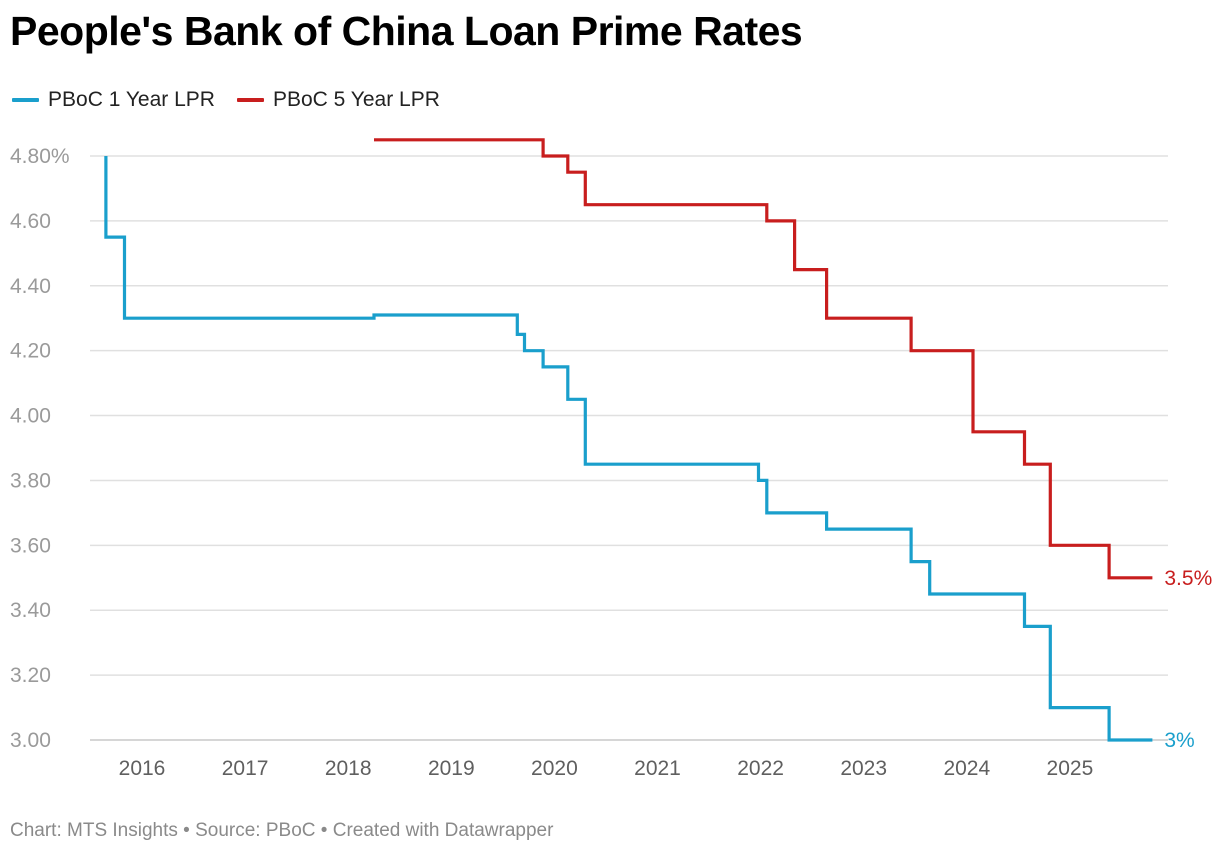  Describe the element at coordinates (1188, 659) in the screenshot. I see `end-label-layer: 3% 3.5%` at that location.